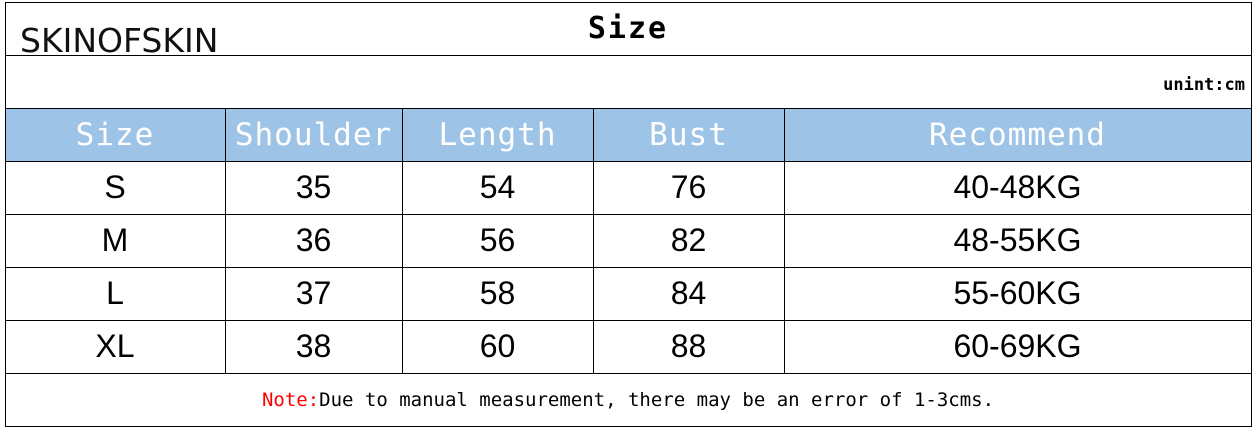  I want to click on table-cell: 48-55KG, so click(1017, 240).